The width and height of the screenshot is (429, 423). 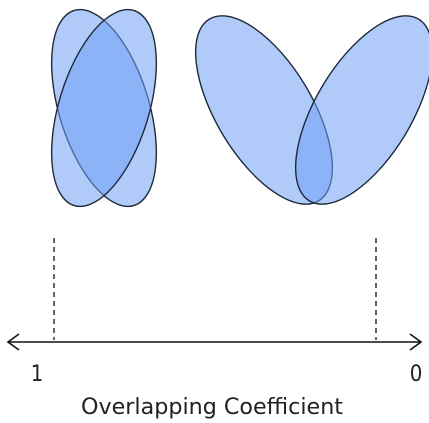 What do you see at coordinates (37, 374) in the screenshot?
I see `axis-left-label: 1` at bounding box center [37, 374].